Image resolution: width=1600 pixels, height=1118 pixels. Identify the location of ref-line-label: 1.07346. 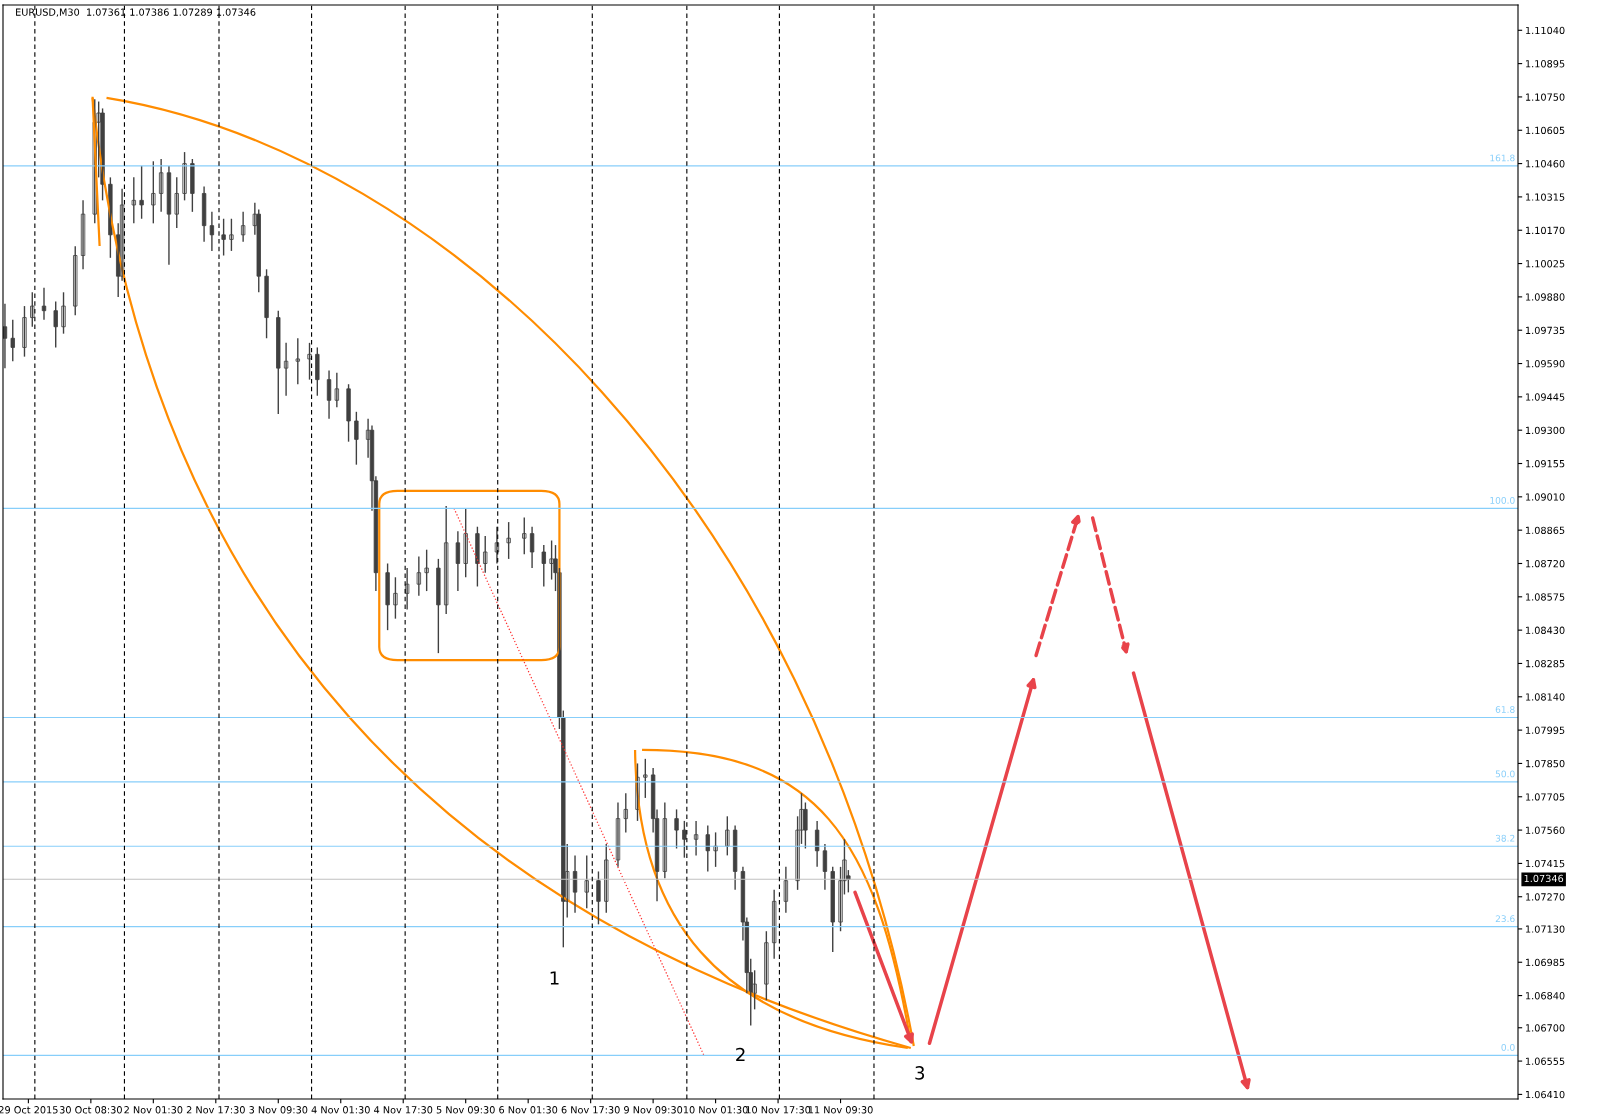
(1544, 878).